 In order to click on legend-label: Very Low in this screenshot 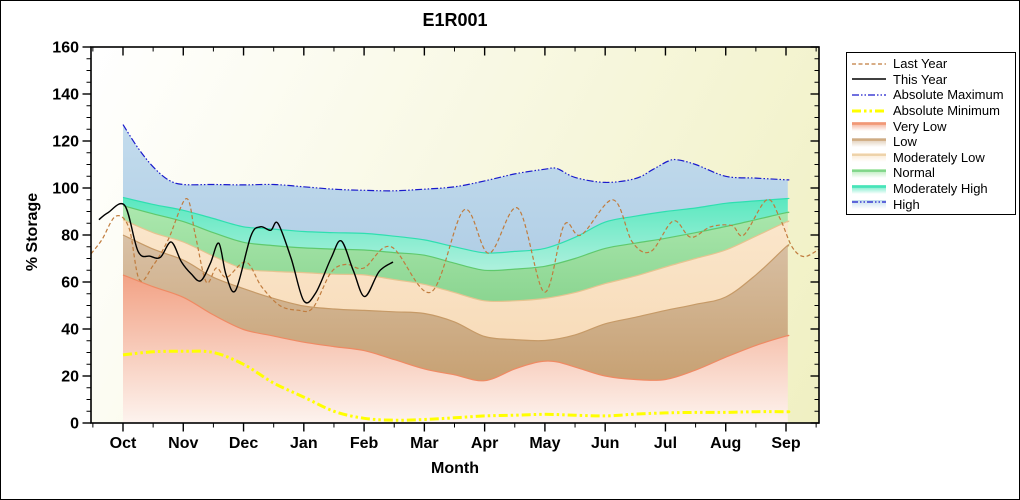, I will do `click(920, 126)`.